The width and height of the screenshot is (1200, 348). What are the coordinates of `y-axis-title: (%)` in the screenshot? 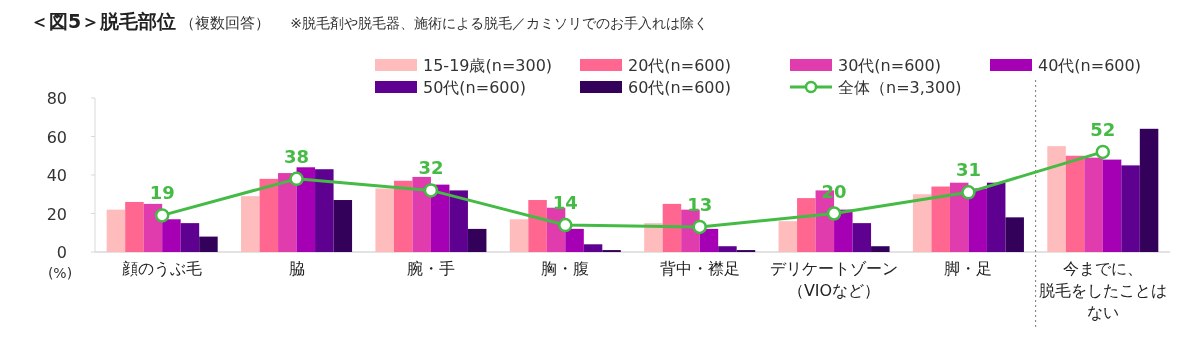 It's located at (60, 273).